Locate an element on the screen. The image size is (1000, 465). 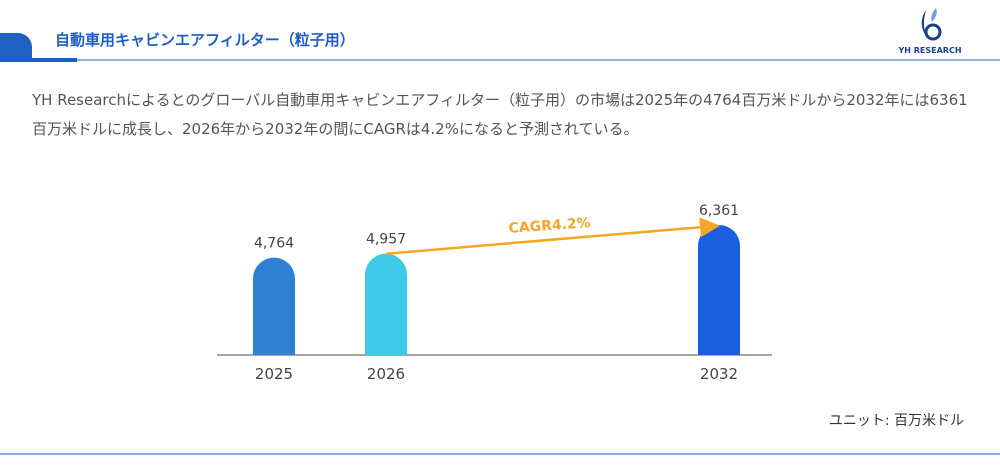
cagr-arrow is located at coordinates (552, 236).